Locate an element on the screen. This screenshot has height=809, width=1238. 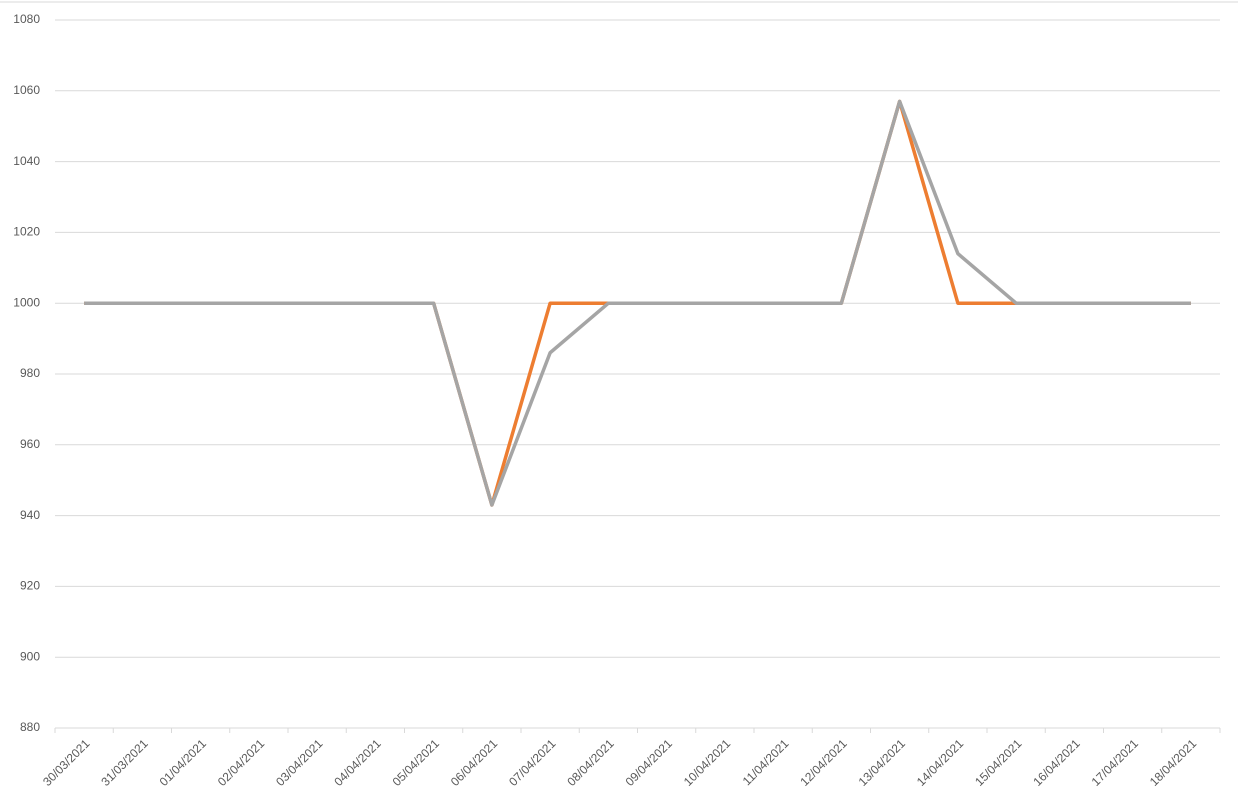
x-tick-label: 10/04/2021 is located at coordinates (707, 762).